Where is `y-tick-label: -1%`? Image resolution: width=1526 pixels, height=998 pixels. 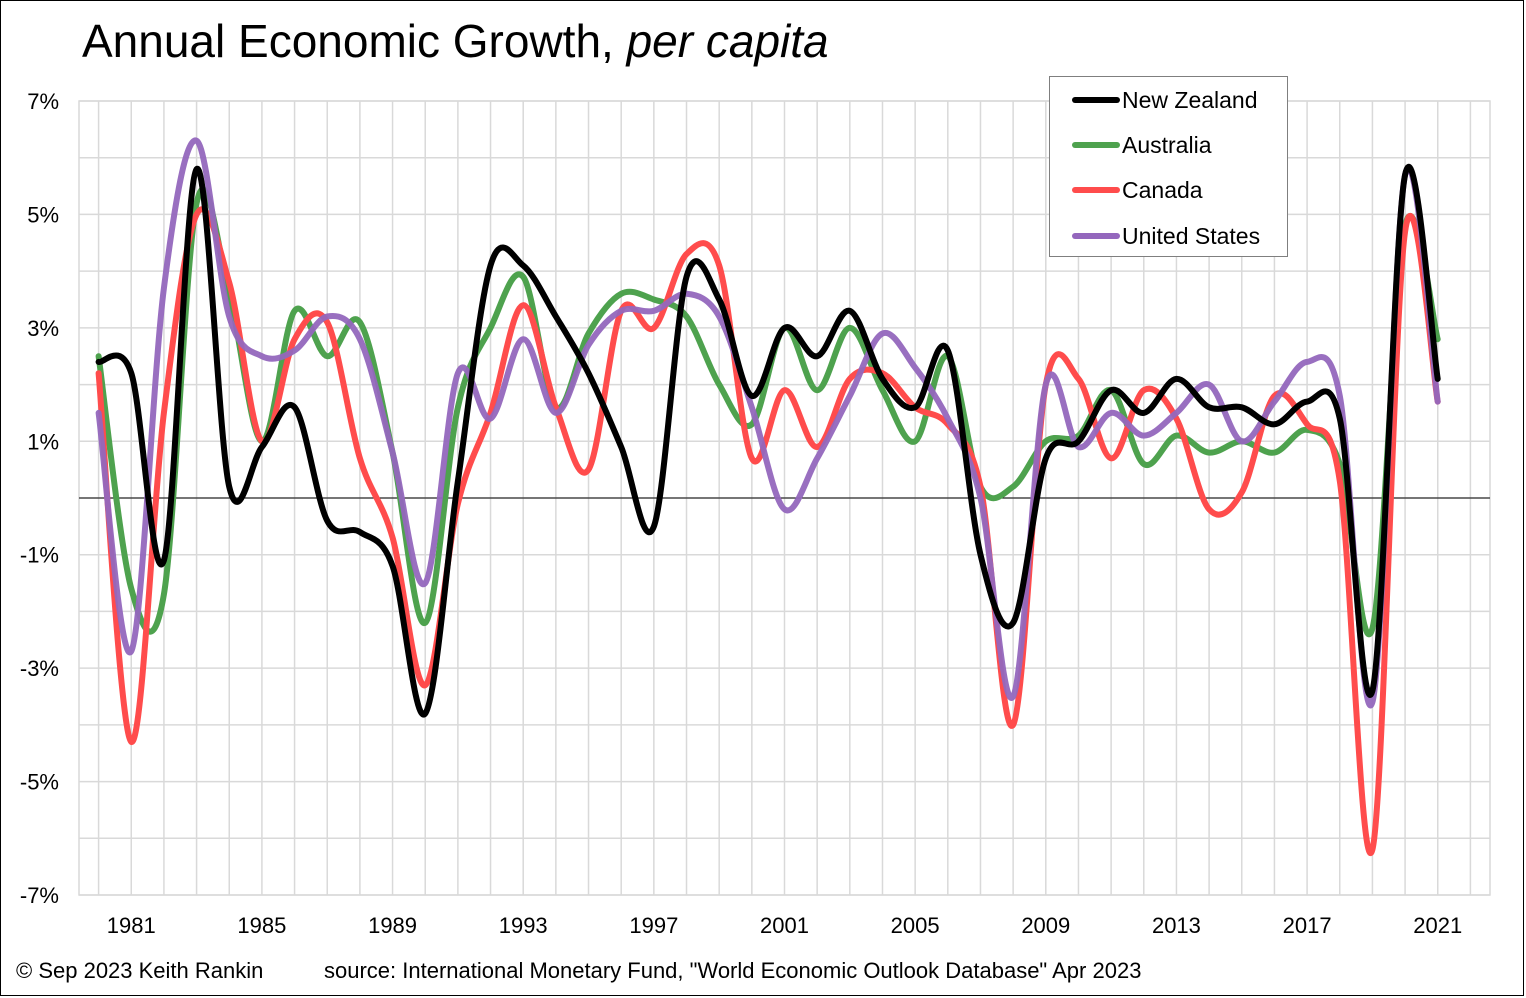 y-tick-label: -1% is located at coordinates (39, 555).